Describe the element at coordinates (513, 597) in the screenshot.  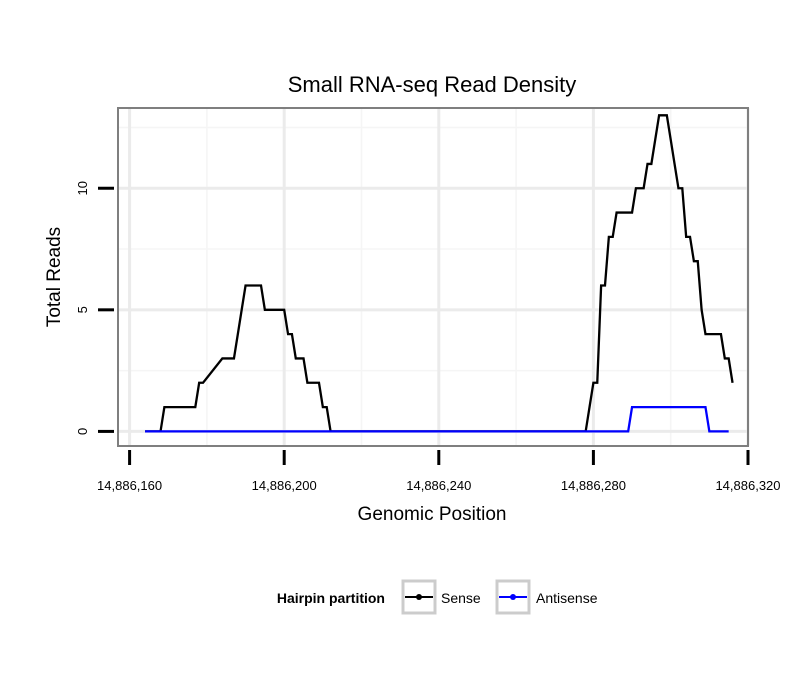
I see `legend-key-antisense-dot` at that location.